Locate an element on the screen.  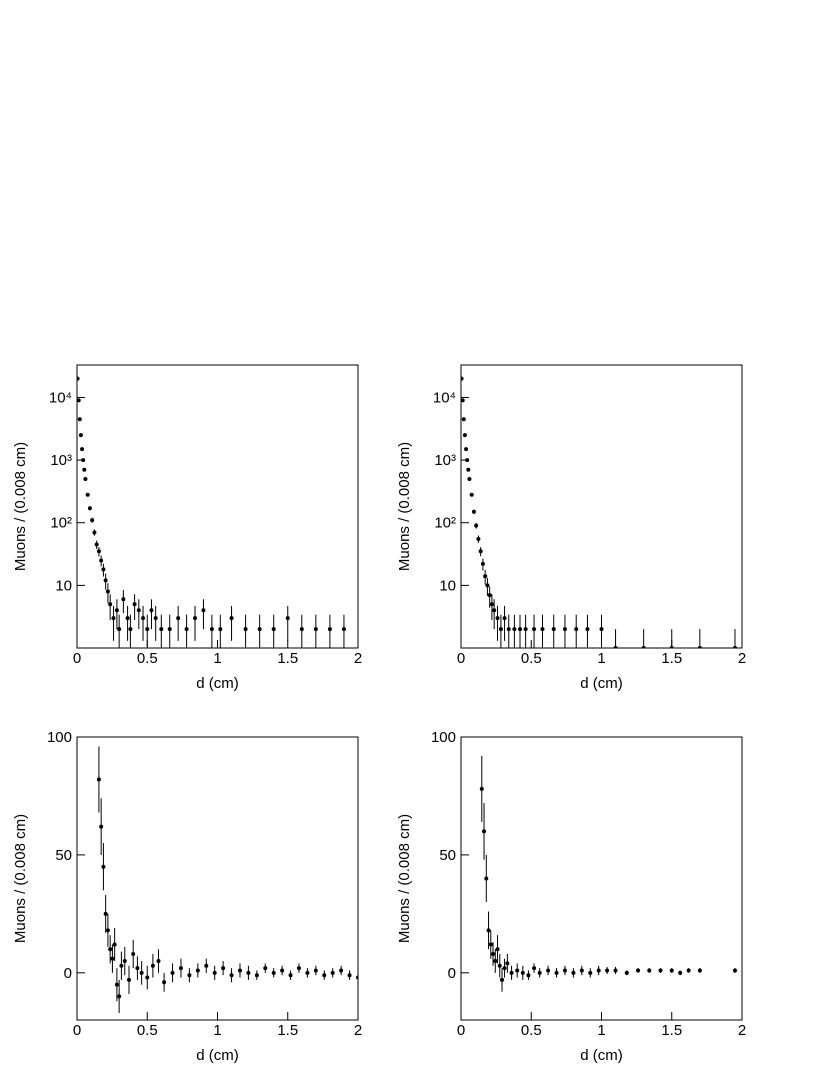
y-tick-label: 10³ is located at coordinates (61, 460).